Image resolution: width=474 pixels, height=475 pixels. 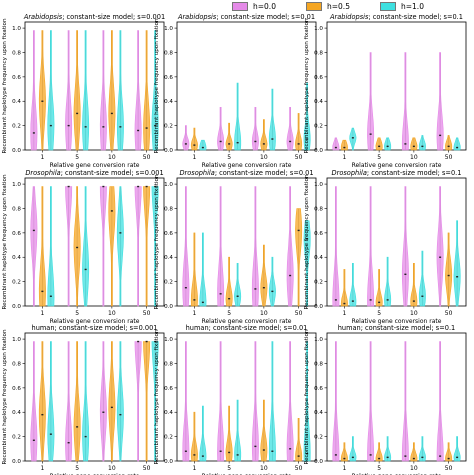 I want to click on subplot-title-species: Drosophila, so click(x=196, y=173).